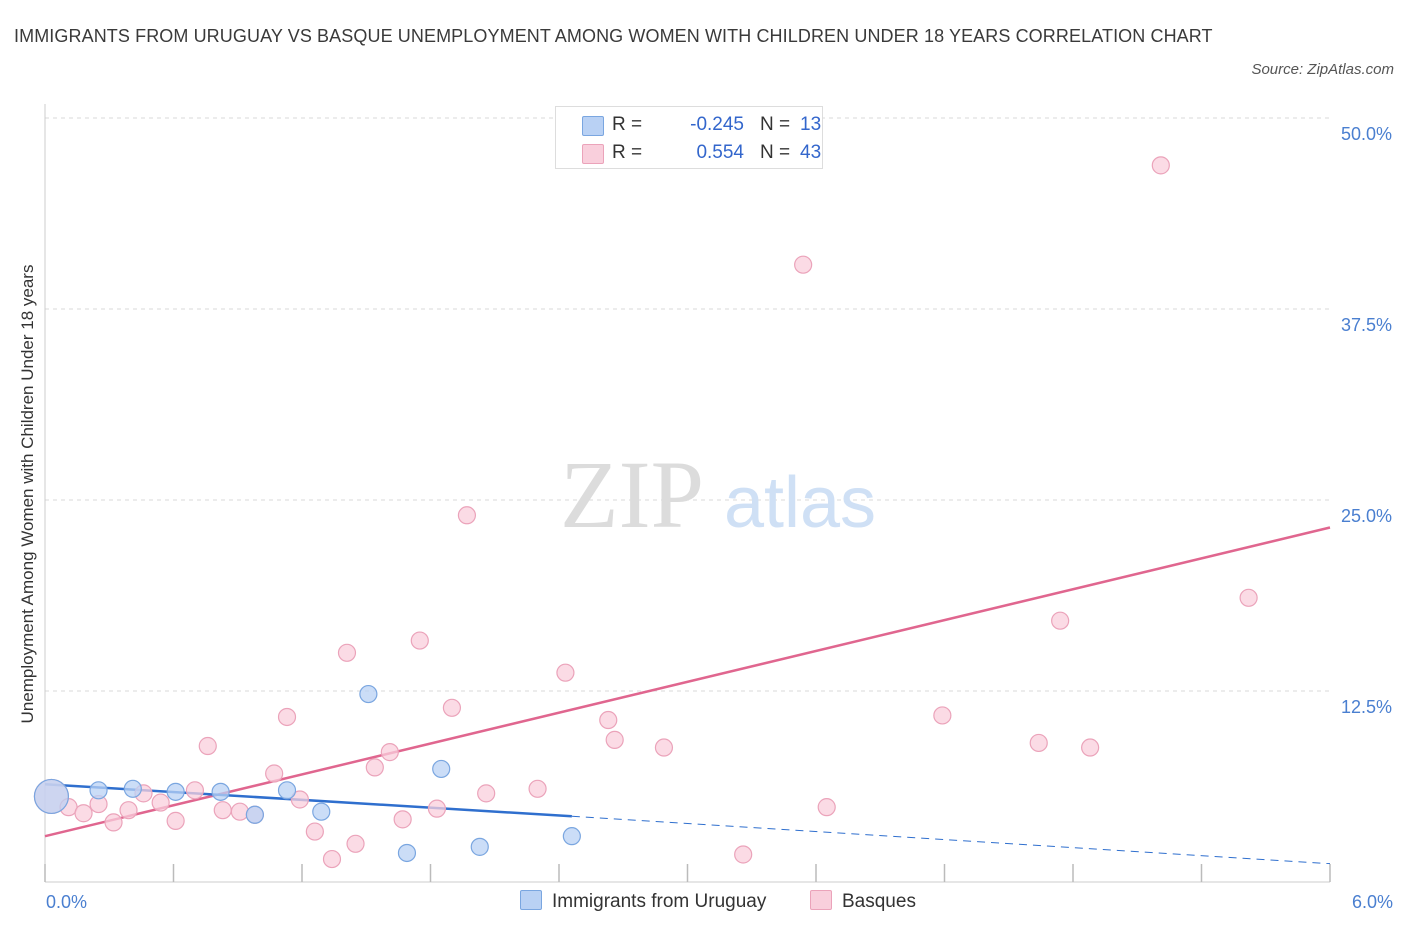  What do you see at coordinates (720, 152) in the screenshot?
I see `legend-r-value: 0.554` at bounding box center [720, 152].